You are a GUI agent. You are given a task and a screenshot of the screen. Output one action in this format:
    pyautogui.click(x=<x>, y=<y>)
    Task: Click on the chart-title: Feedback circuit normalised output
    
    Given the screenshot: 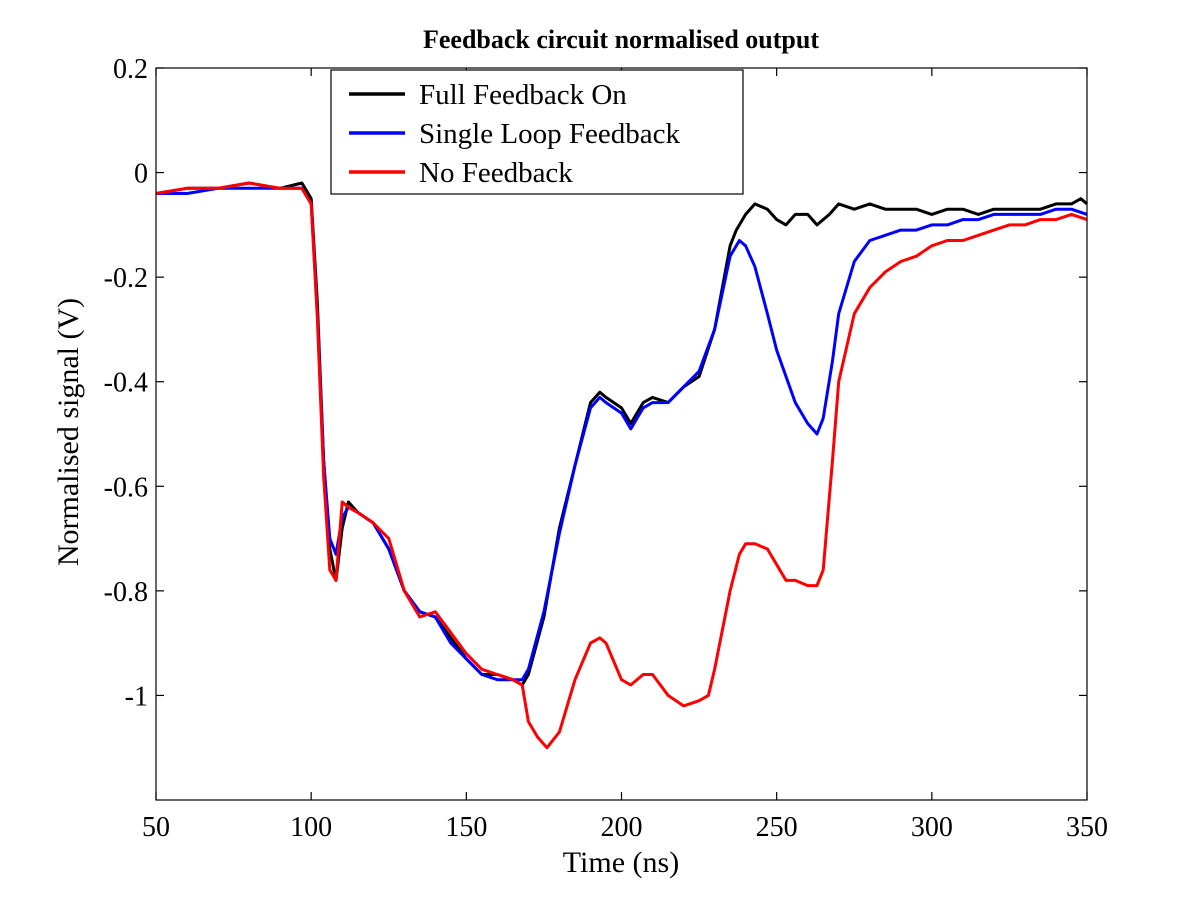 What is the action you would take?
    pyautogui.click(x=621, y=39)
    